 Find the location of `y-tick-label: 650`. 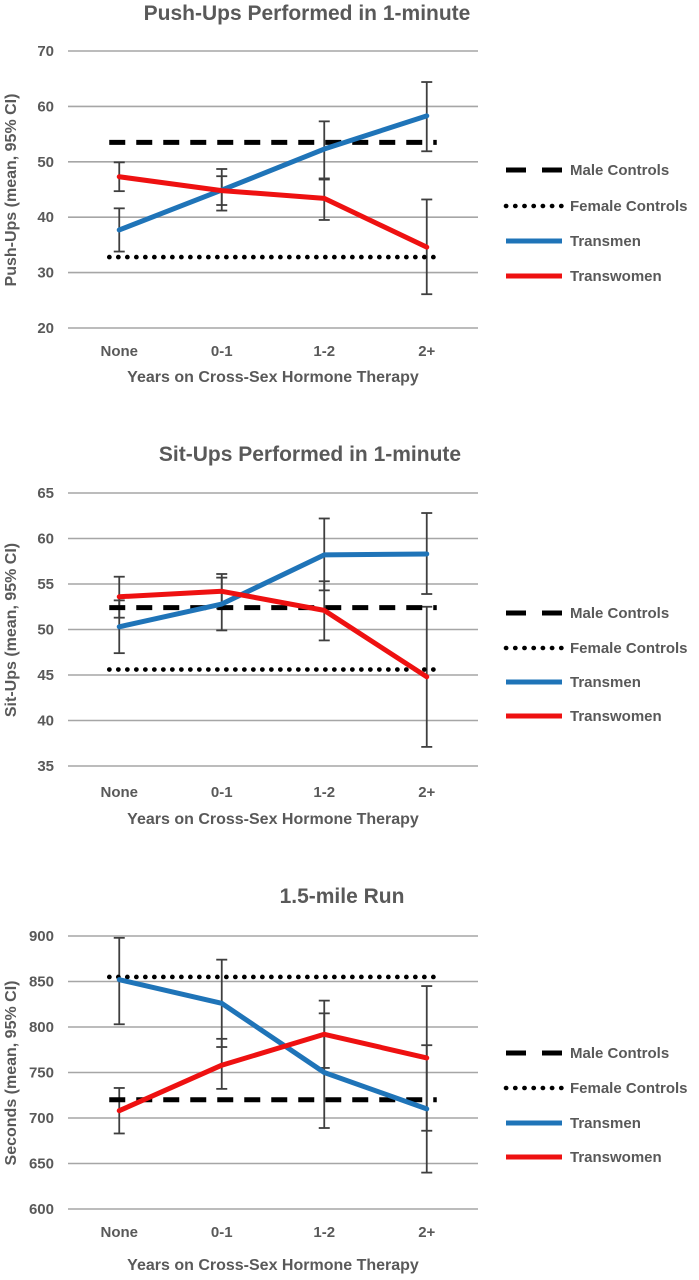

y-tick-label: 650 is located at coordinates (41, 1164).